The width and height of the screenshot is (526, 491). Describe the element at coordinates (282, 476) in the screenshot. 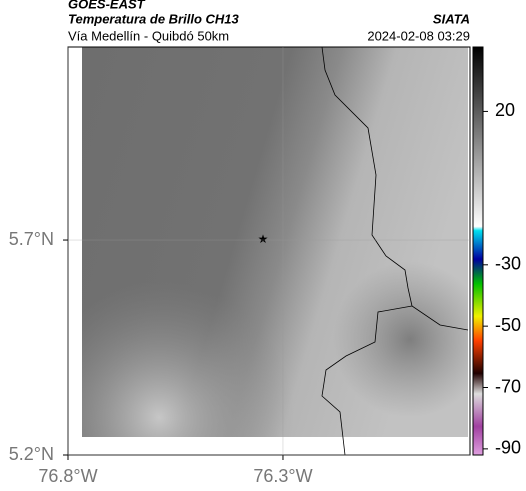

I see `x-tick-label: 76.3°W` at that location.